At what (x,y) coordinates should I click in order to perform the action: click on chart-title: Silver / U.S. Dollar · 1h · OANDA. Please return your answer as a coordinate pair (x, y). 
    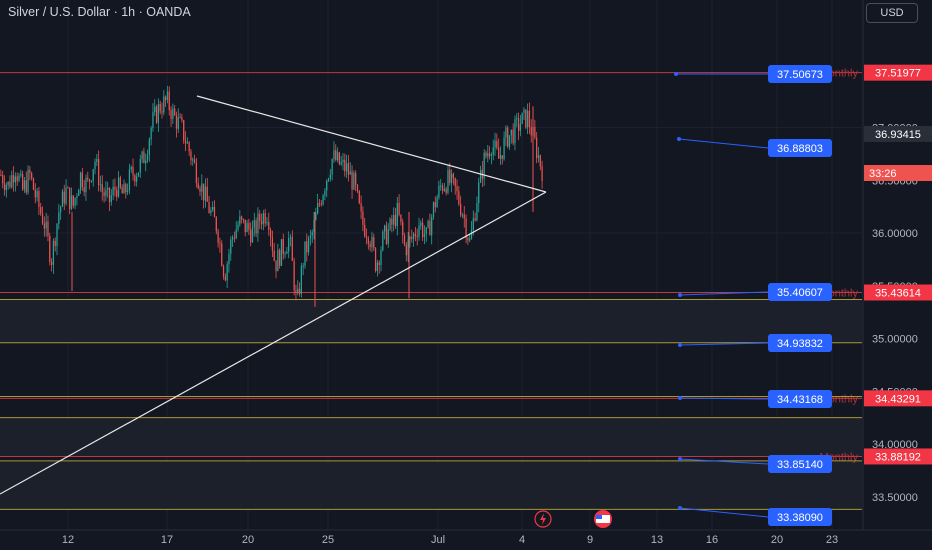
    Looking at the image, I should click on (99, 12).